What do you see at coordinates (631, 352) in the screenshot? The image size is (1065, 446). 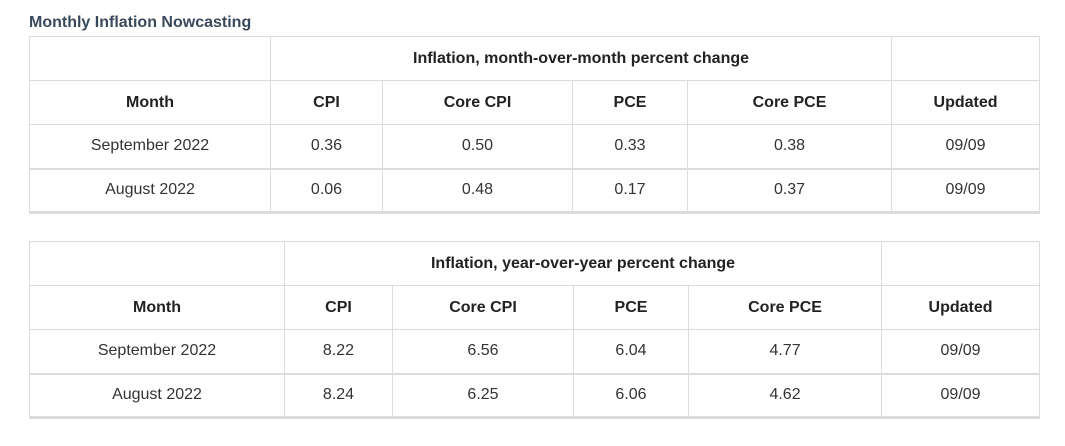 I see `cell-pce: 6.04` at bounding box center [631, 352].